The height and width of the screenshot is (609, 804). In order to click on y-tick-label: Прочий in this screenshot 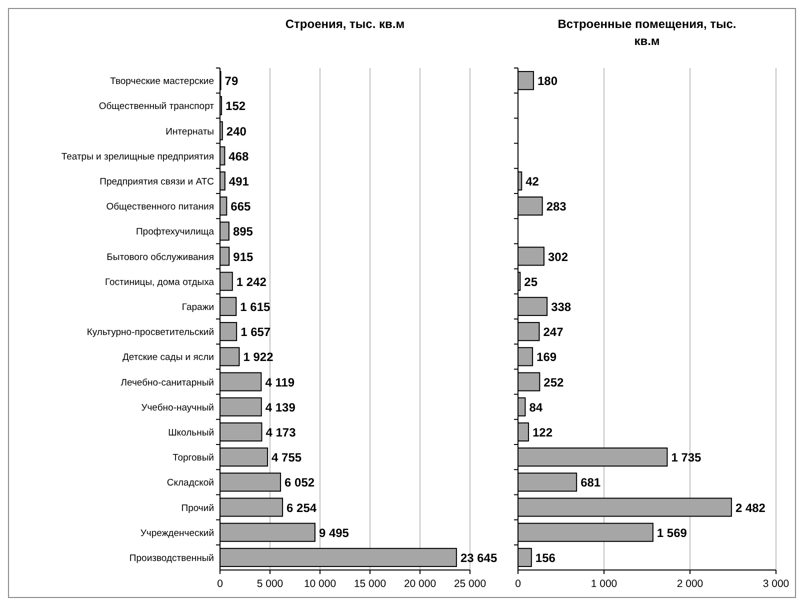, I will do `click(197, 508)`.